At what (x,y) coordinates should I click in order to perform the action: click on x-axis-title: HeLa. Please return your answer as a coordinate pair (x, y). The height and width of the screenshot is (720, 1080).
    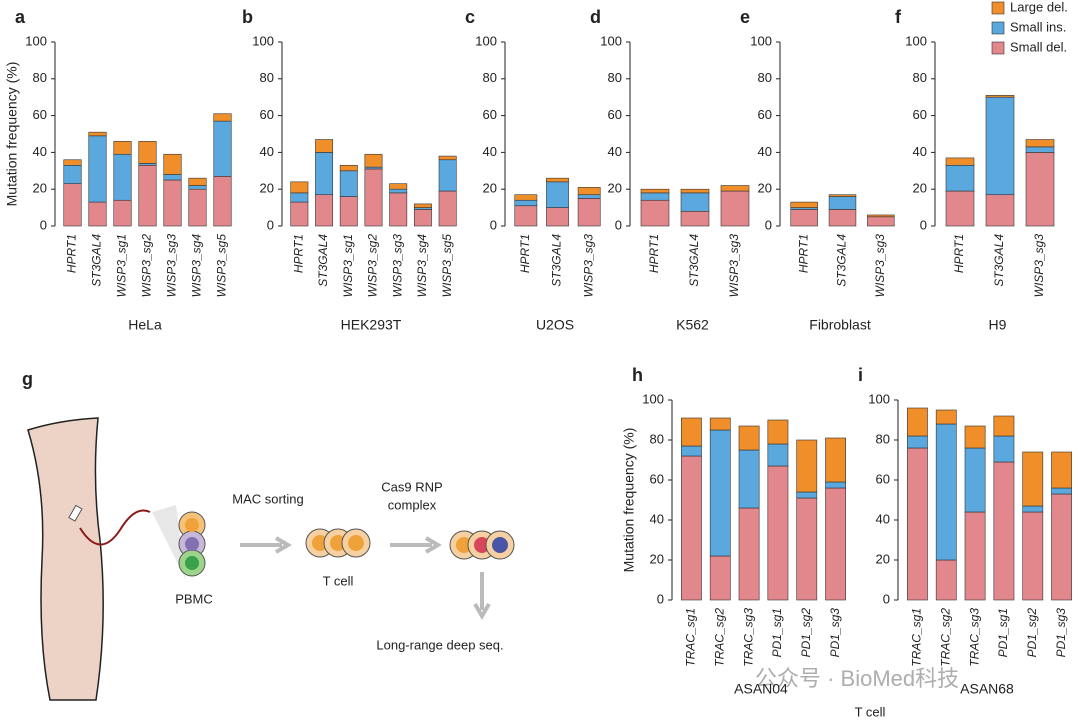
    Looking at the image, I should click on (145, 325).